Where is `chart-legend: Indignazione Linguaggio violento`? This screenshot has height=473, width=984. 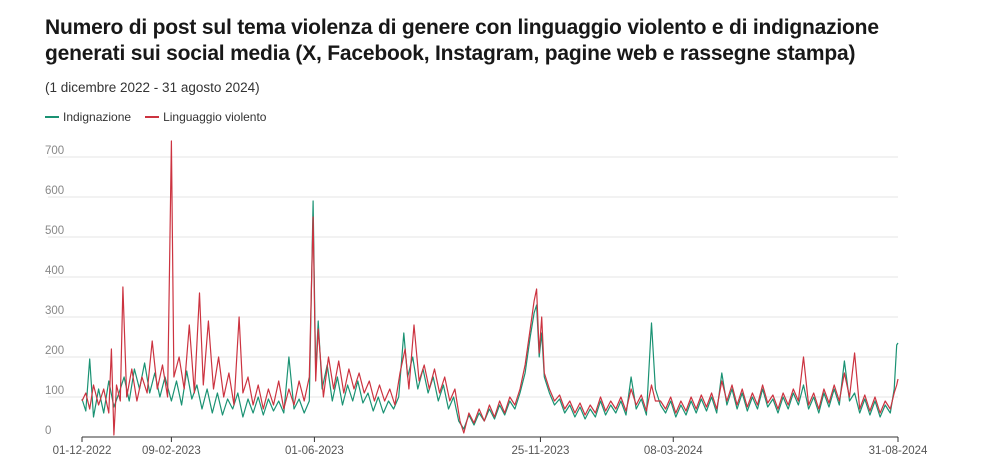
chart-legend: Indignazione Linguaggio violento is located at coordinates (162, 117).